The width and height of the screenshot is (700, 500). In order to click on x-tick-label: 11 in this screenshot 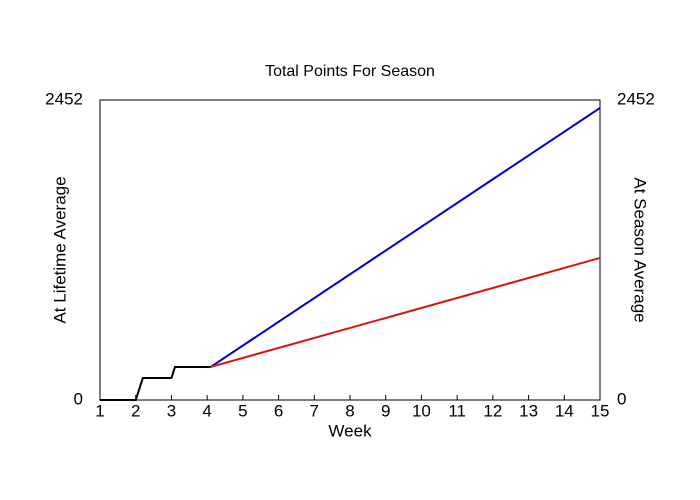, I will do `click(457, 410)`.